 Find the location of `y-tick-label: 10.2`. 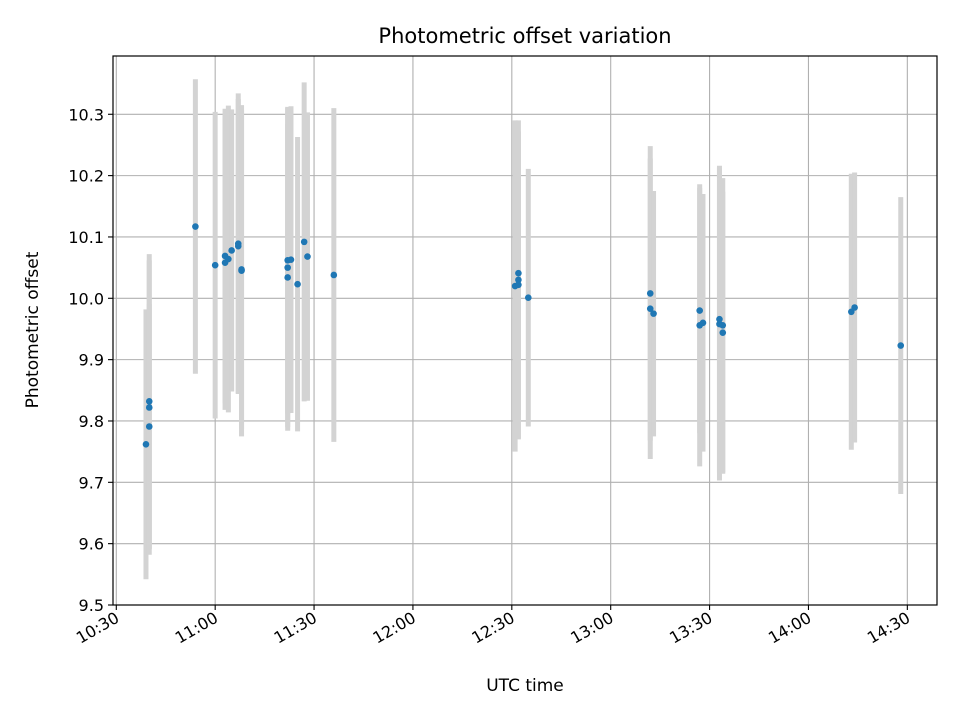

y-tick-label: 10.2 is located at coordinates (86, 176).